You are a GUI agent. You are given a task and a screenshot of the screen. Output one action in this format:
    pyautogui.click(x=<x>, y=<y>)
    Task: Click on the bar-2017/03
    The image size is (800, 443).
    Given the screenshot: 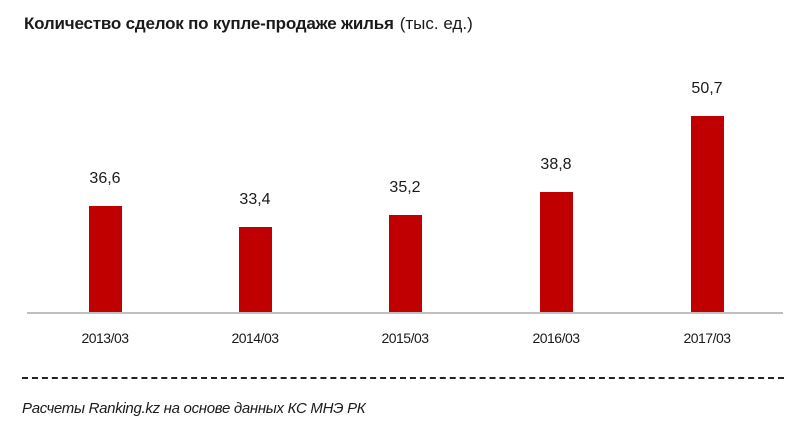 What is the action you would take?
    pyautogui.click(x=707, y=214)
    